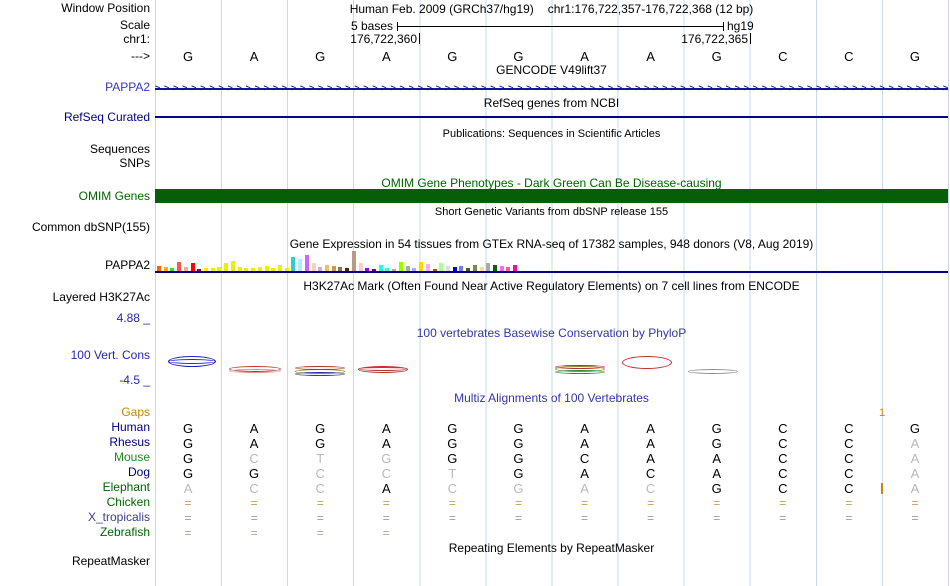  Describe the element at coordinates (386, 473) in the screenshot. I see `aligned-base: C` at that location.